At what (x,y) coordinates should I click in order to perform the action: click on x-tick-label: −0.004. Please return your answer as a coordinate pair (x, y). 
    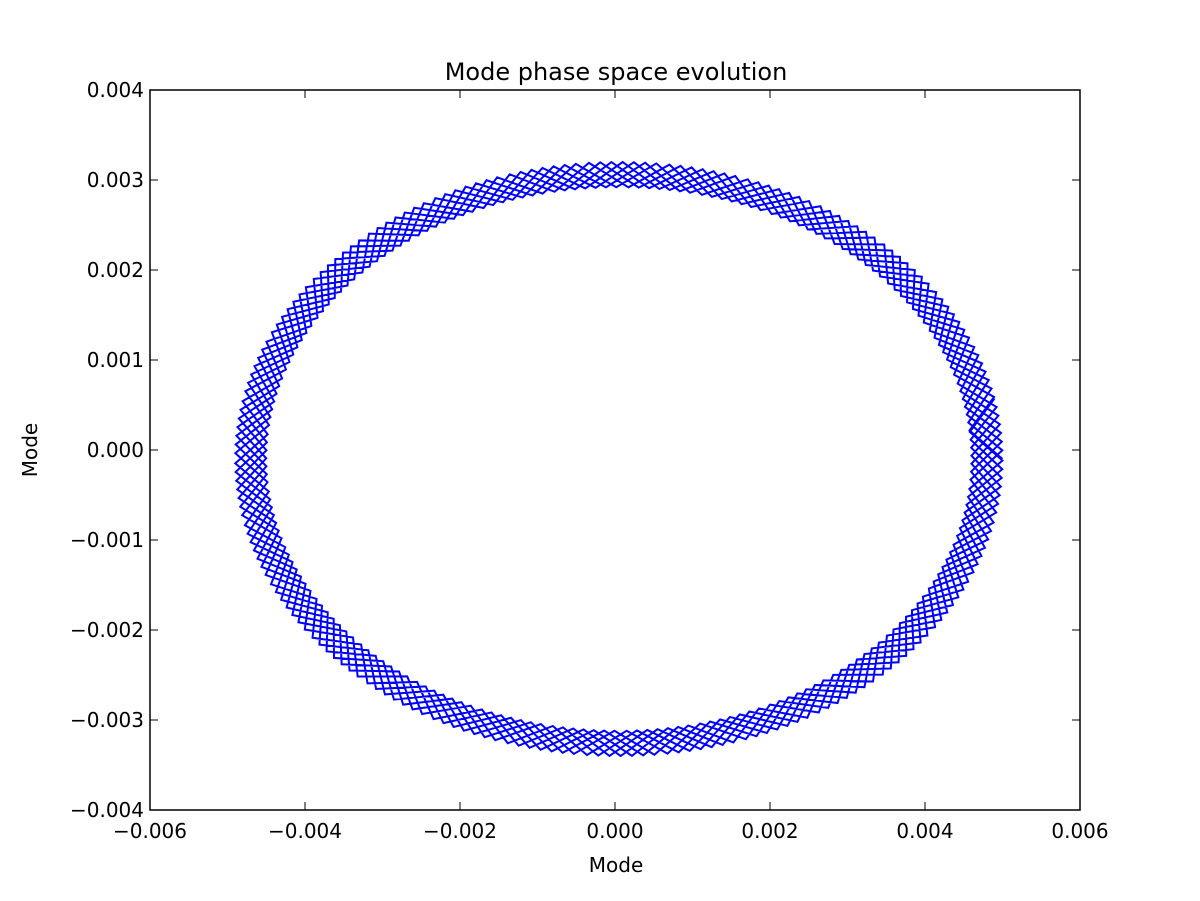
    Looking at the image, I should click on (305, 831).